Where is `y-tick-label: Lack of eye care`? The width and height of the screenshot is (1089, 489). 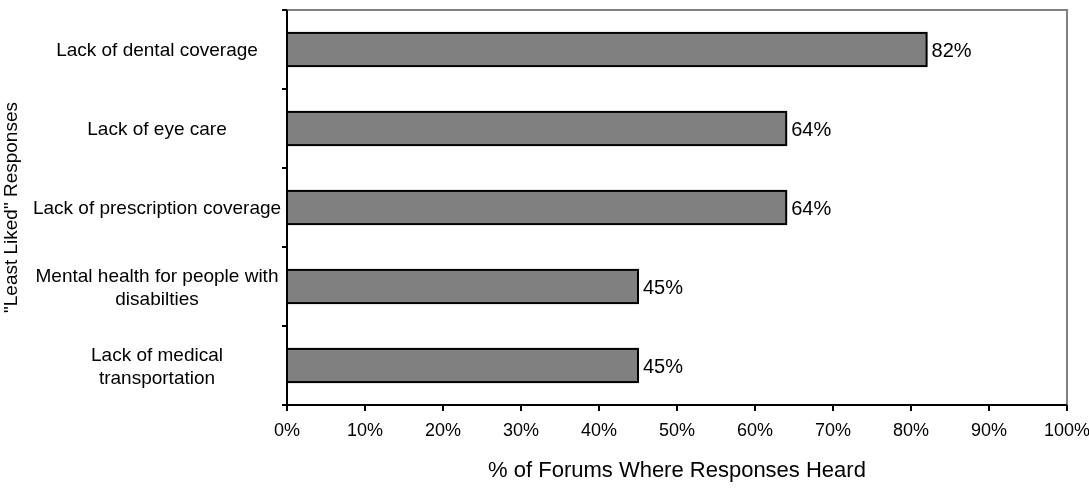
y-tick-label: Lack of eye care is located at coordinates (157, 129).